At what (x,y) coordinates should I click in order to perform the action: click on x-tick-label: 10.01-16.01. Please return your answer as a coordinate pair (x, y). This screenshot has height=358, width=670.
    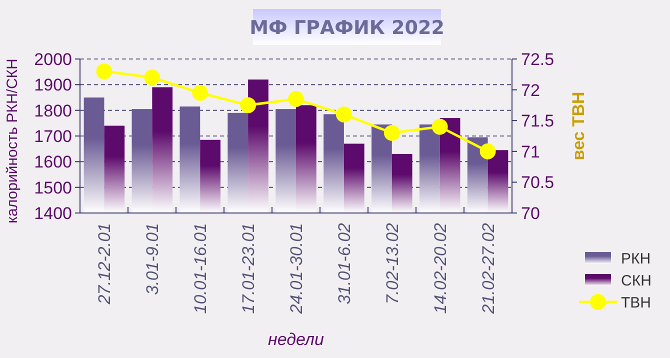
    Looking at the image, I should click on (200, 268).